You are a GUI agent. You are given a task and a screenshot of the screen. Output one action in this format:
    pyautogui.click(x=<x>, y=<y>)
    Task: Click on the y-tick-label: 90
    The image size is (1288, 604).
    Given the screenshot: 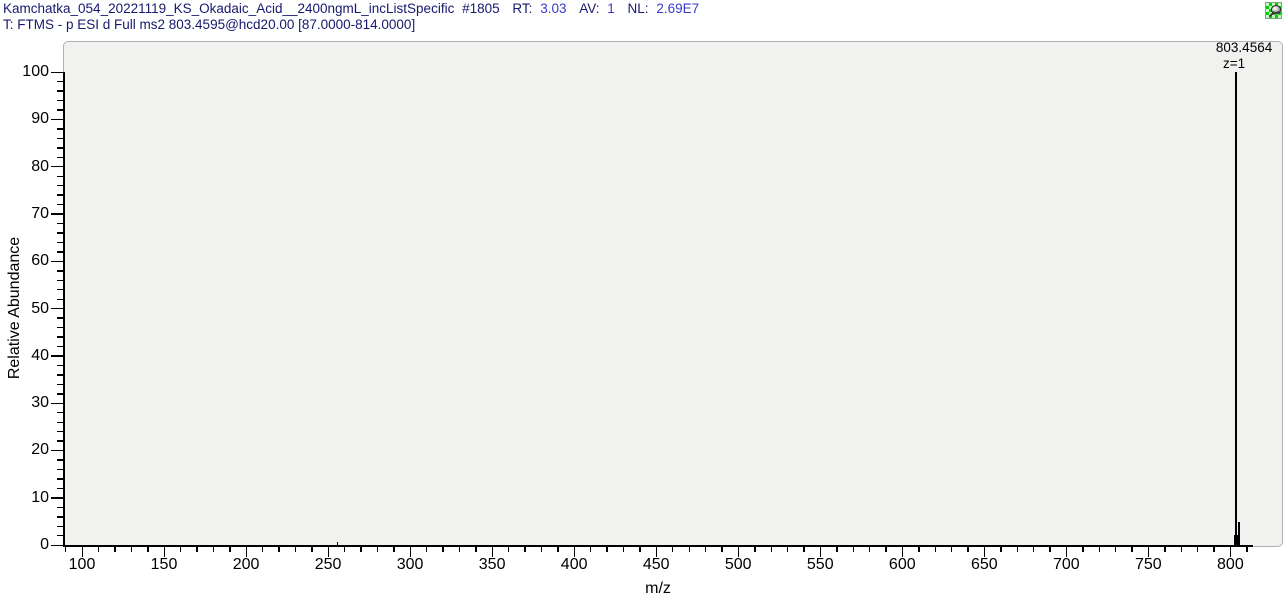 What is the action you would take?
    pyautogui.click(x=40, y=119)
    